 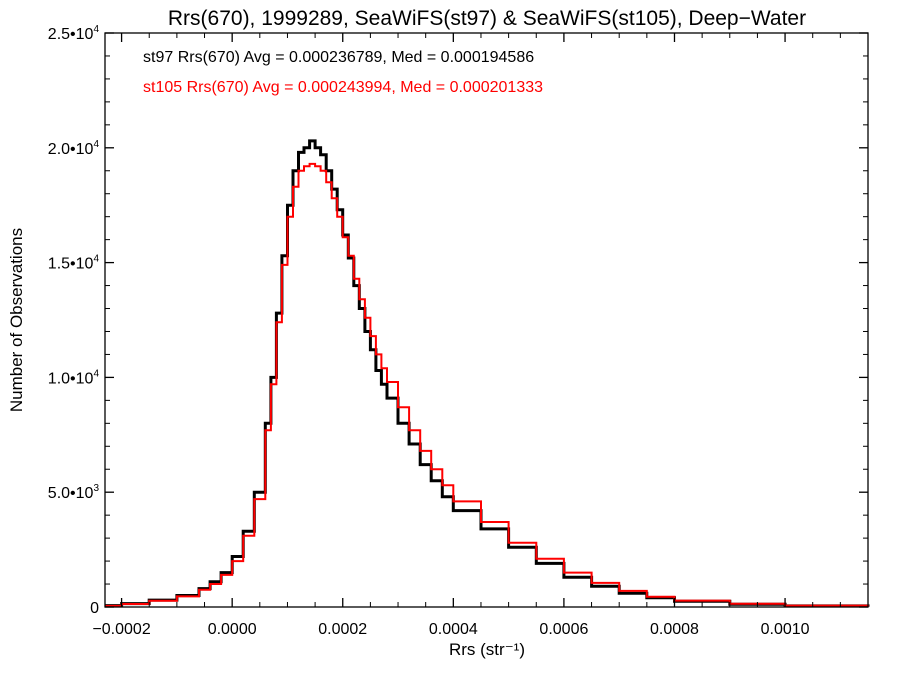 What do you see at coordinates (487, 649) in the screenshot?
I see `x-axis-label: Rrs (str⁻¹)` at bounding box center [487, 649].